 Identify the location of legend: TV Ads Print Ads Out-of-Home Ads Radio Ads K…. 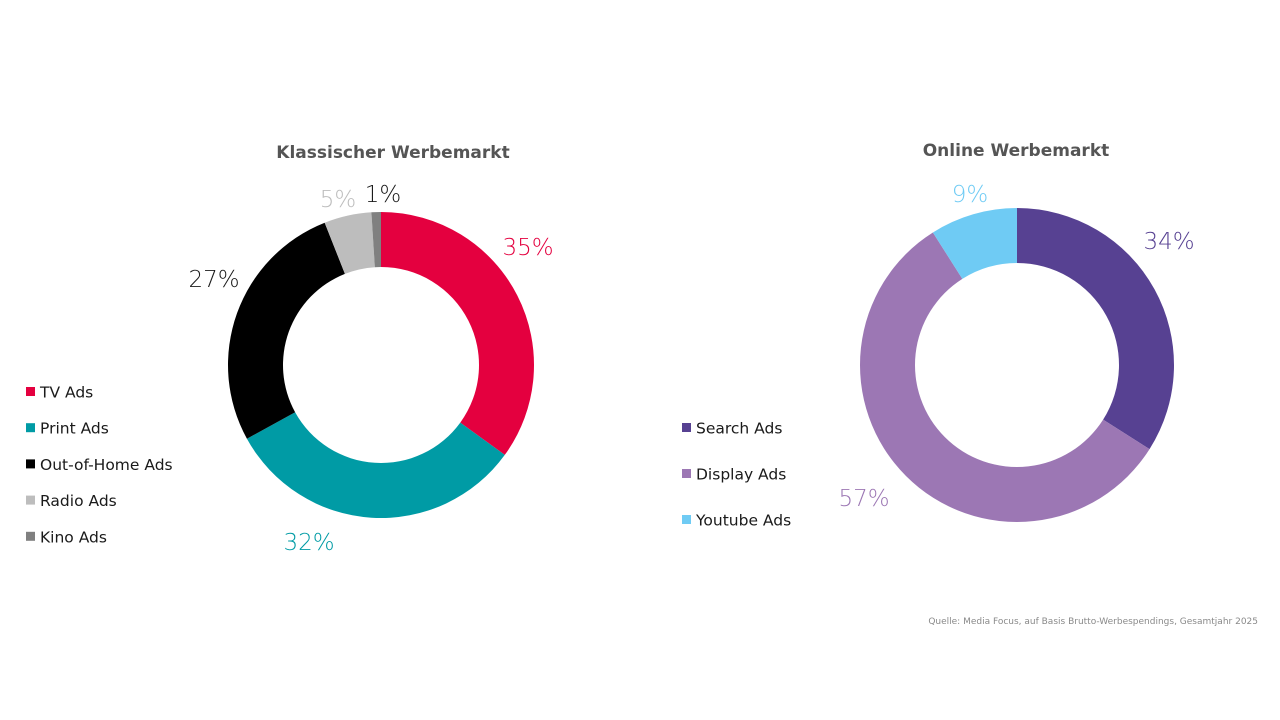
(99, 465).